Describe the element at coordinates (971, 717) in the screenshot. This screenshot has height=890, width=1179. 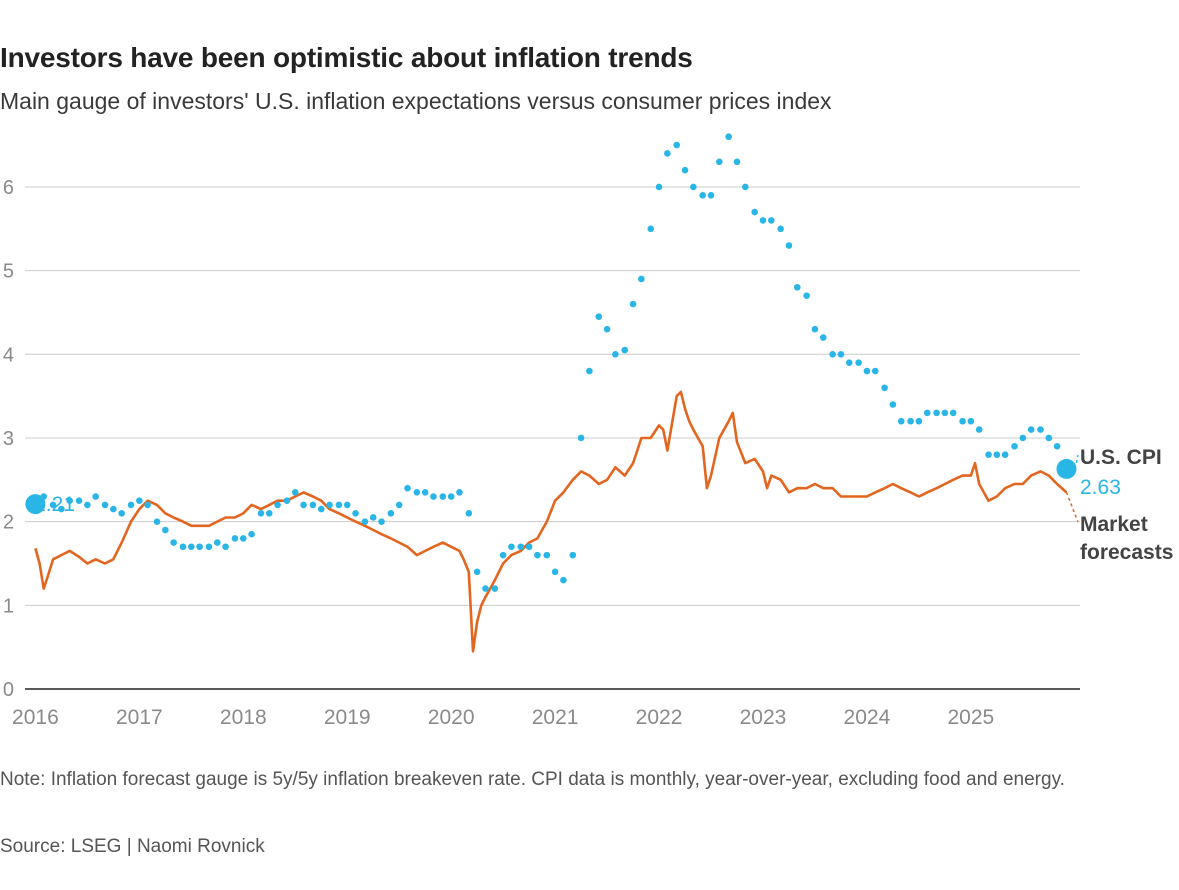
I see `x-tick-label: 2025` at that location.